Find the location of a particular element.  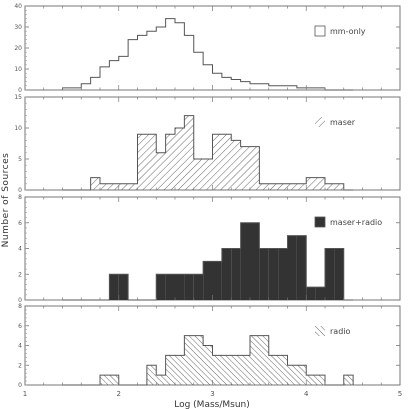

legend-label: maser+radio is located at coordinates (356, 222).